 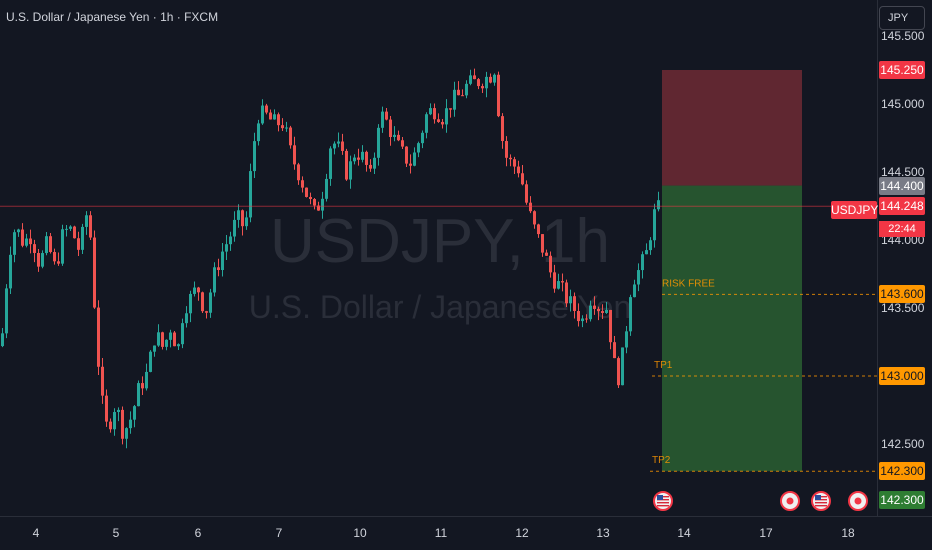 I want to click on time-tick: 18, so click(x=848, y=533).